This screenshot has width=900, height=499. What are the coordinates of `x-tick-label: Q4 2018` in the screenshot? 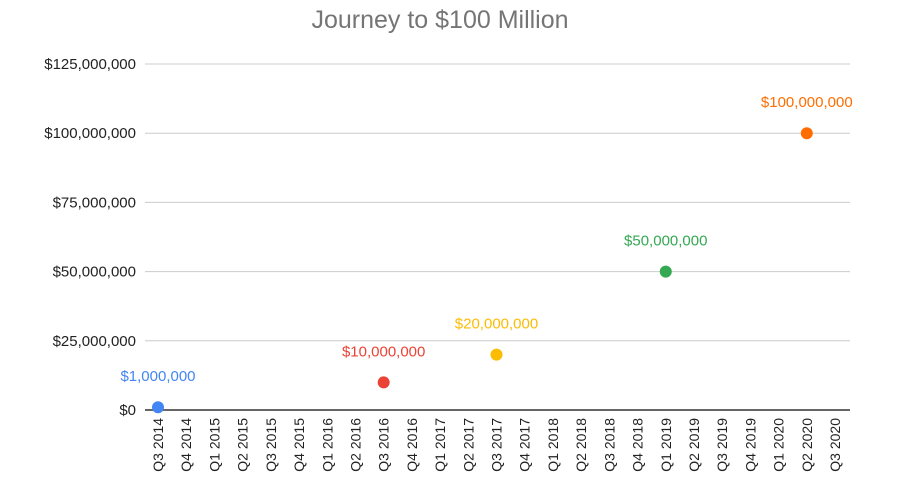 It's located at (638, 445).